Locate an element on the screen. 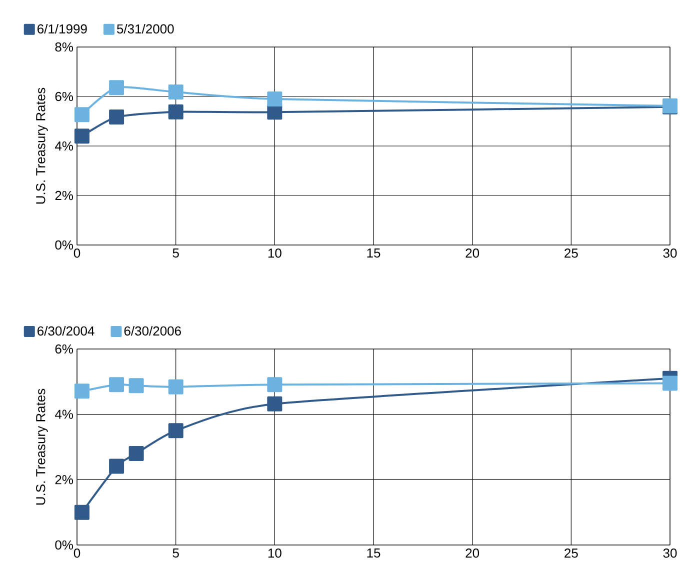  legend-label: 6/1/1999 is located at coordinates (62, 29).